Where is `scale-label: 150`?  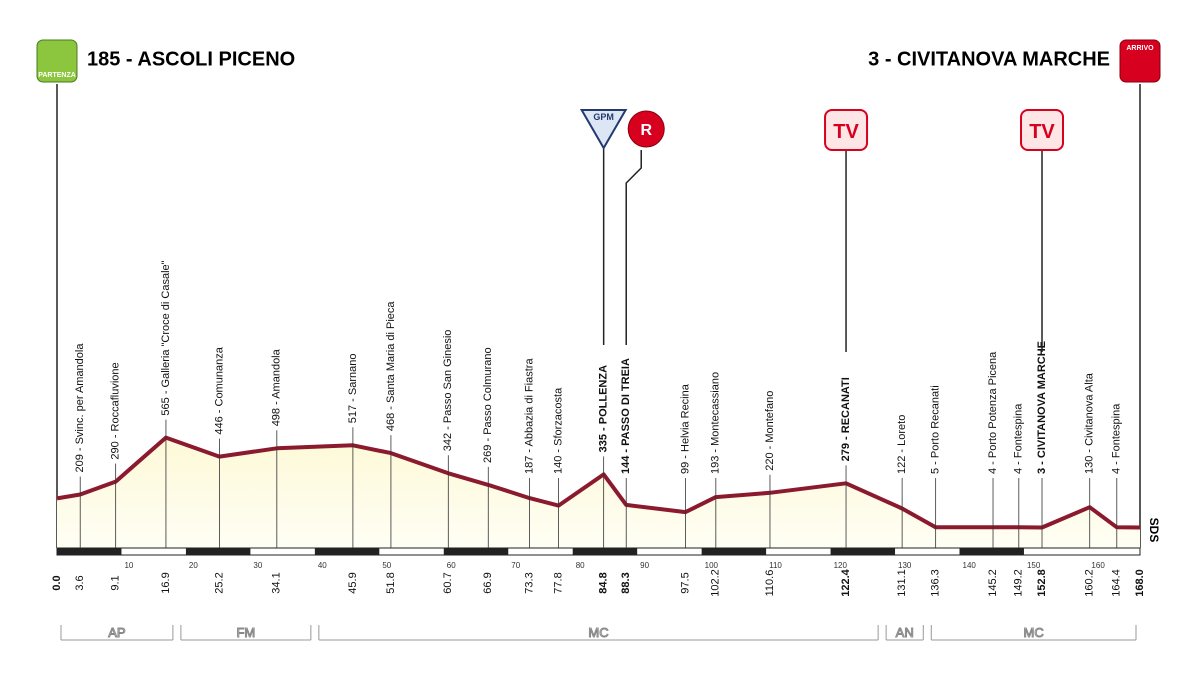 scale-label: 150 is located at coordinates (1034, 565).